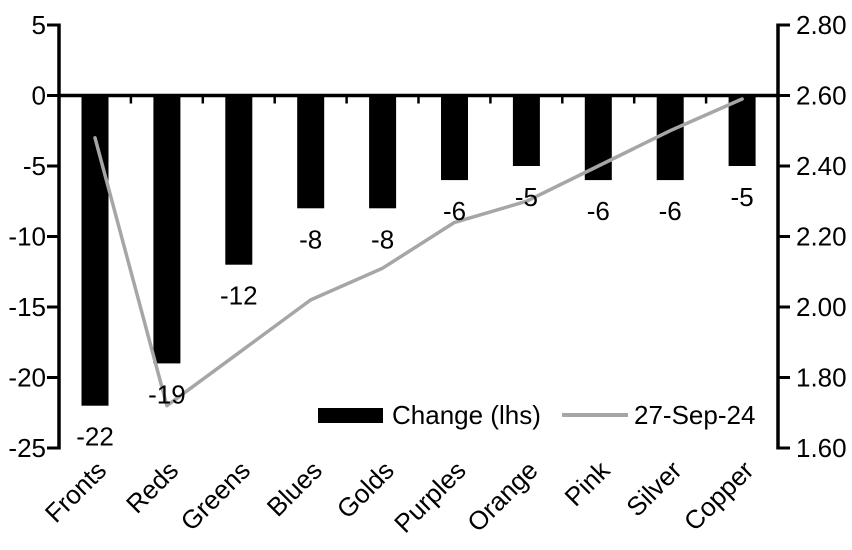 The image size is (852, 550). Describe the element at coordinates (454, 138) in the screenshot. I see `bar-purples` at that location.